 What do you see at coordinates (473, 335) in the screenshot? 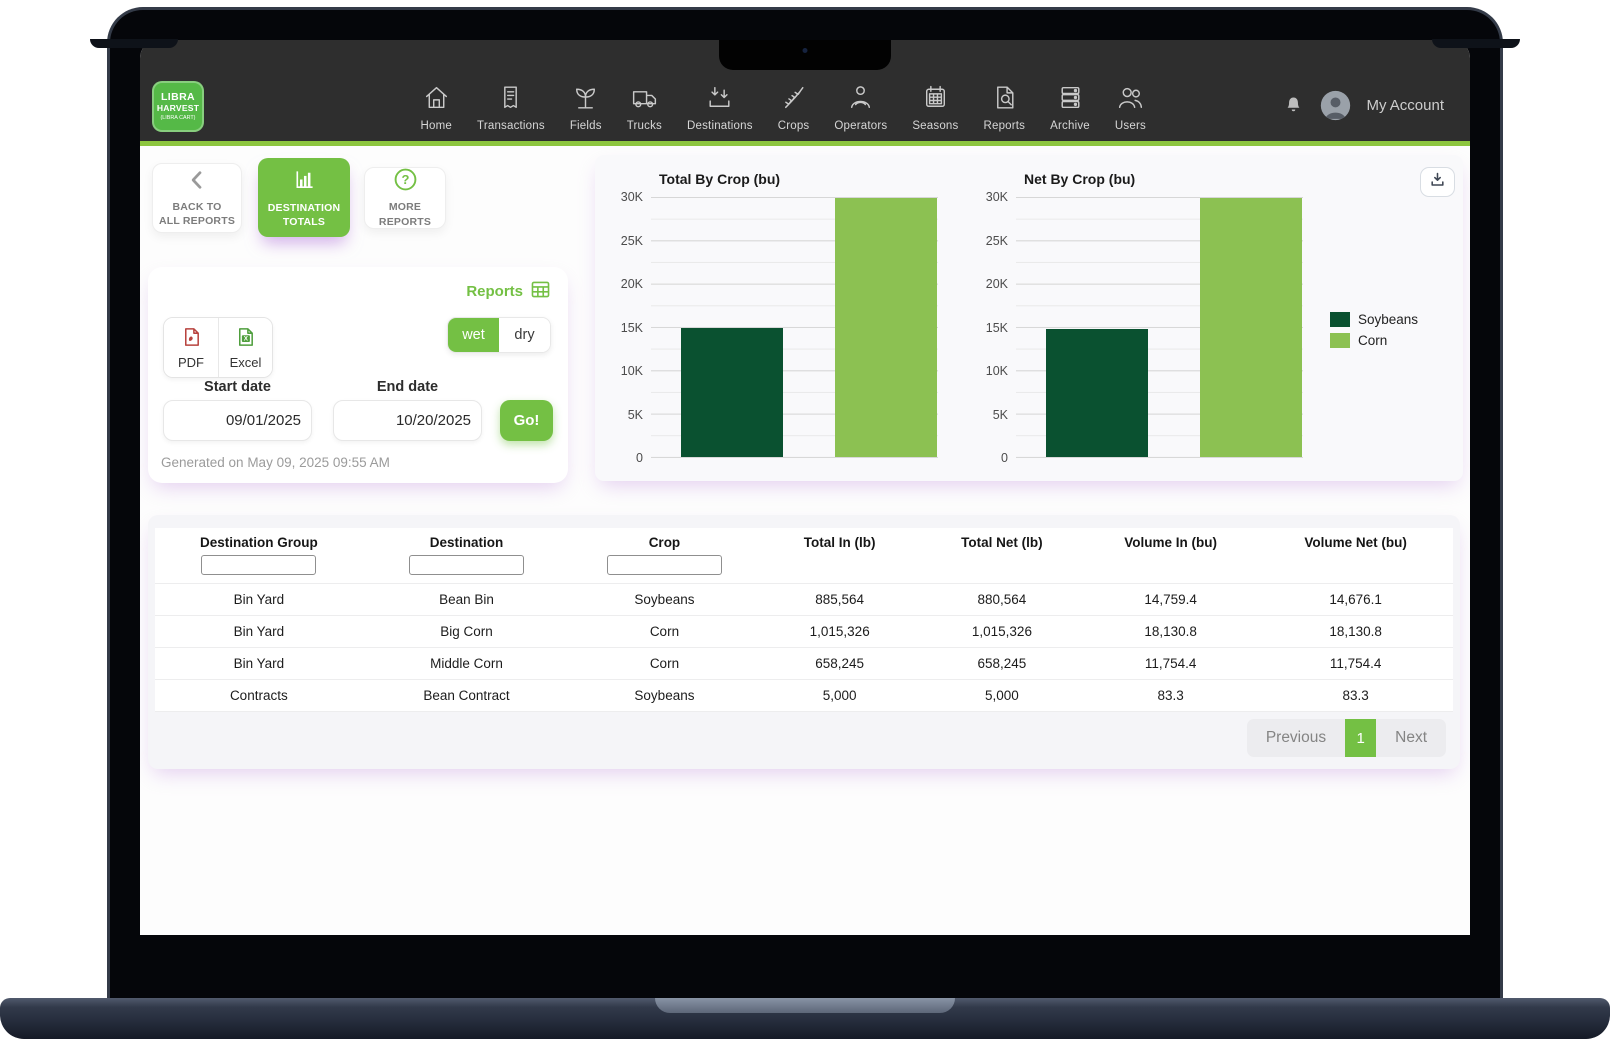
I see `wet-toggle-button: wet` at bounding box center [473, 335].